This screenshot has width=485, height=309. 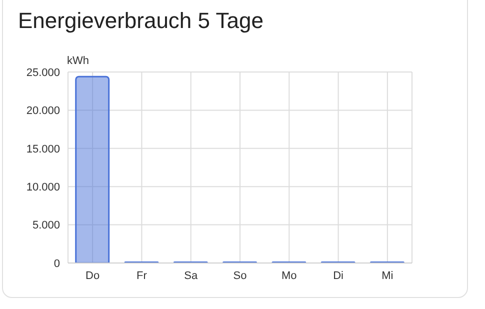 I want to click on x-tick-label: Do, so click(x=93, y=276).